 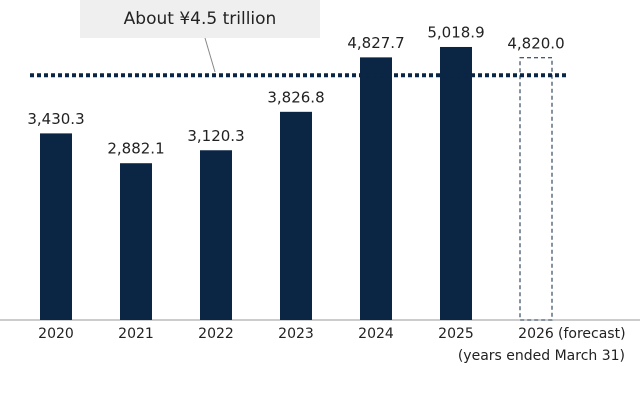 What do you see at coordinates (210, 55) in the screenshot?
I see `callout-pointer` at bounding box center [210, 55].